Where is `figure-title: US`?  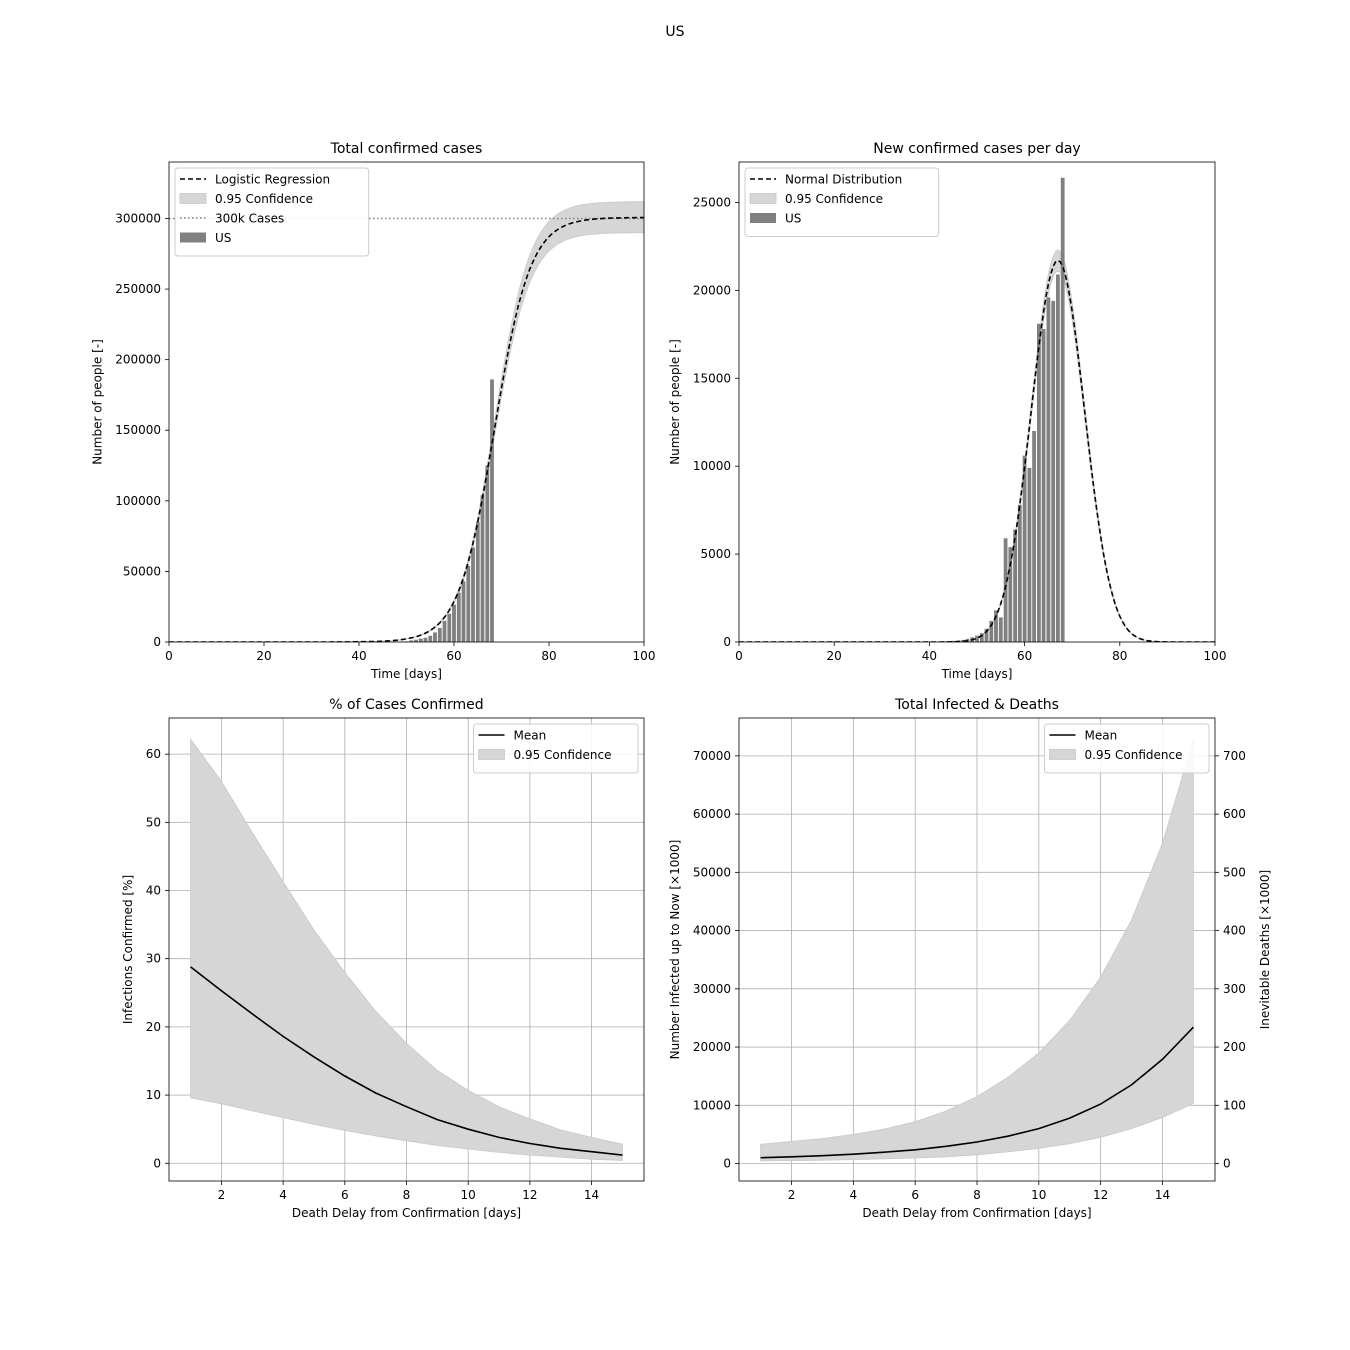
figure-title: US is located at coordinates (675, 32).